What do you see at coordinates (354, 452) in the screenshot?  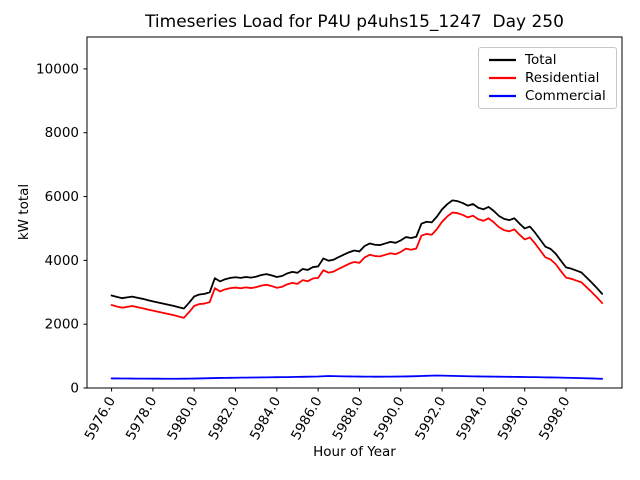 I see `x-axis-label: Hour of Year` at bounding box center [354, 452].